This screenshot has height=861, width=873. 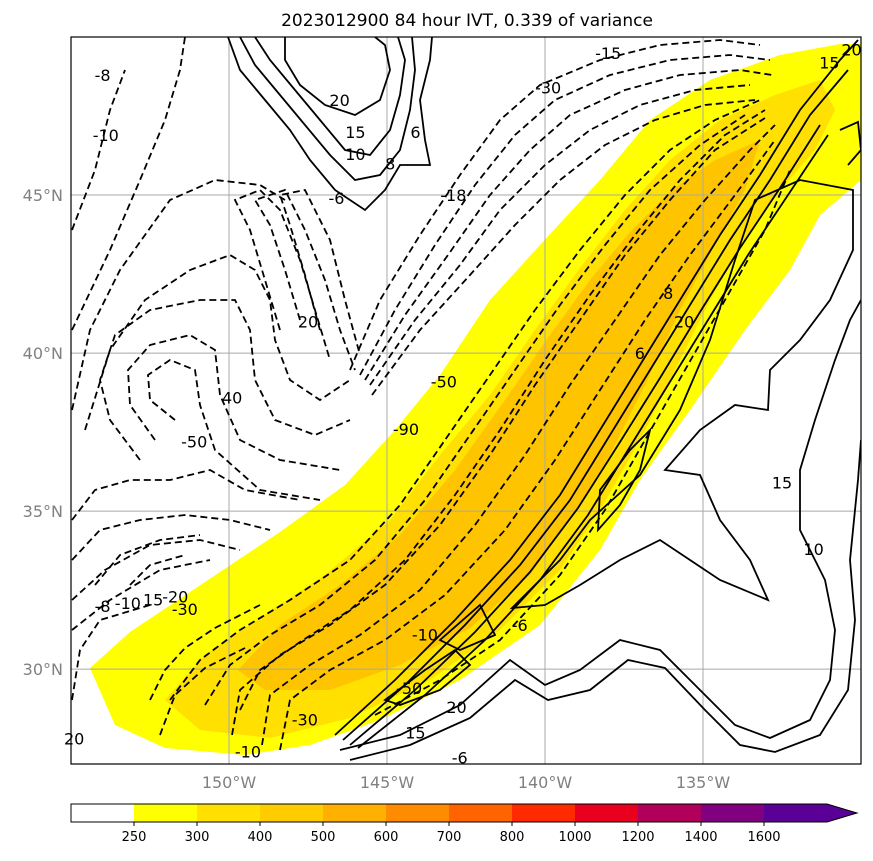 I want to click on contour-label: -15, so click(x=608, y=53).